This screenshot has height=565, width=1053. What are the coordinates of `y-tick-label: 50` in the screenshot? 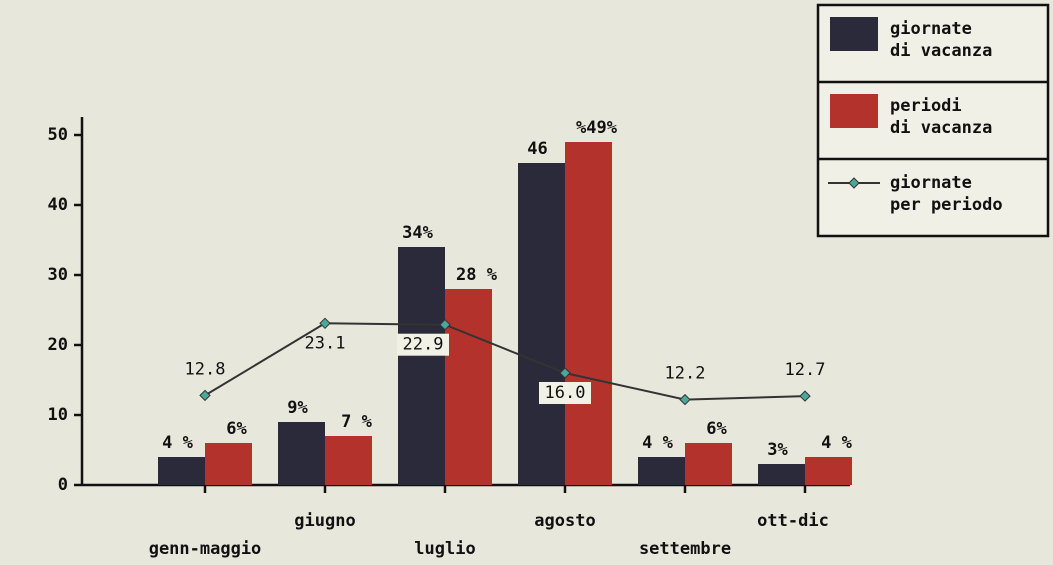 It's located at (58, 135).